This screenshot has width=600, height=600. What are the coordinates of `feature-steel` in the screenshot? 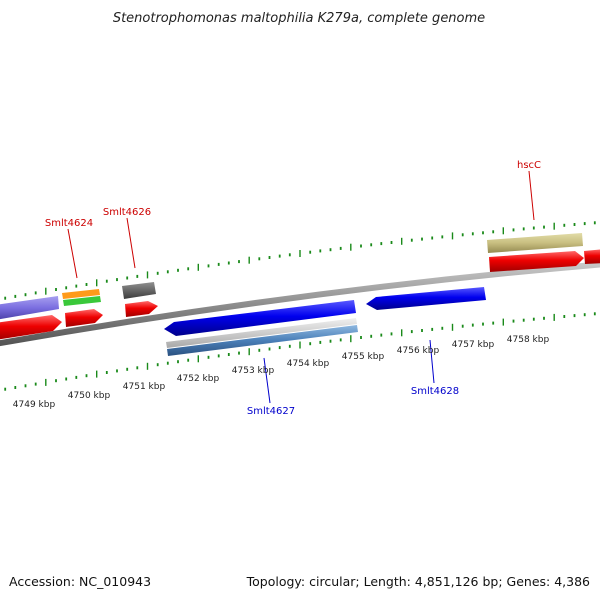 It's located at (262, 340).